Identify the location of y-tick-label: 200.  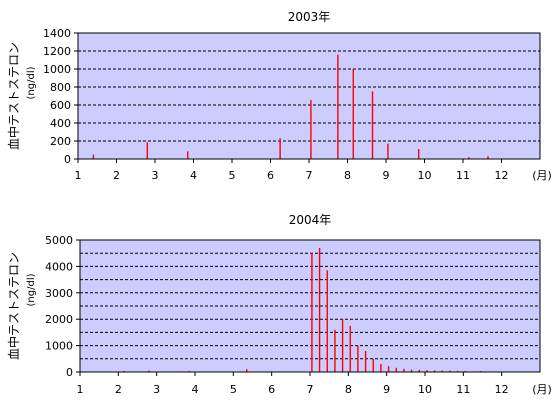
(60, 141).